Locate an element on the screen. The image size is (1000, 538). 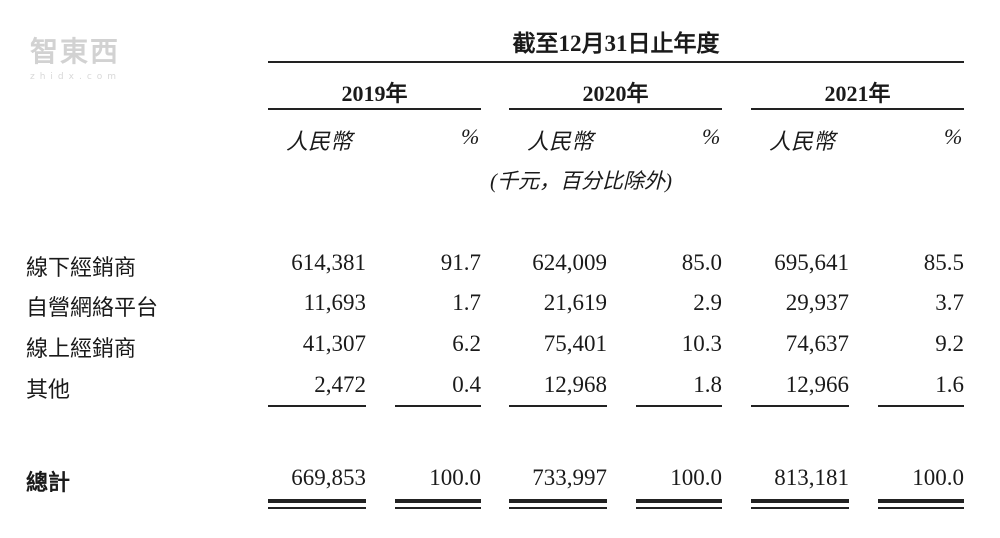
row-label: 自營網絡平台 is located at coordinates (92, 307).